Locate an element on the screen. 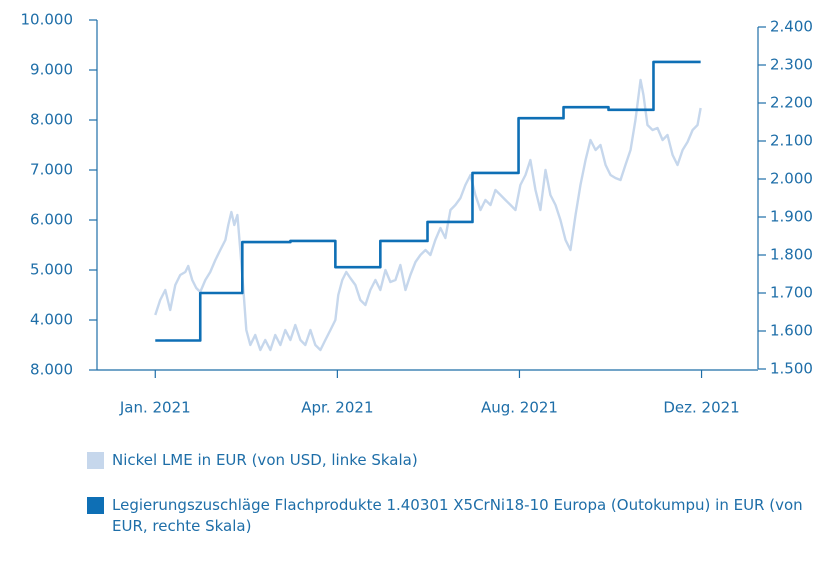 This screenshot has height=561, width=834. y-tick-label: 4.000 is located at coordinates (51, 320).